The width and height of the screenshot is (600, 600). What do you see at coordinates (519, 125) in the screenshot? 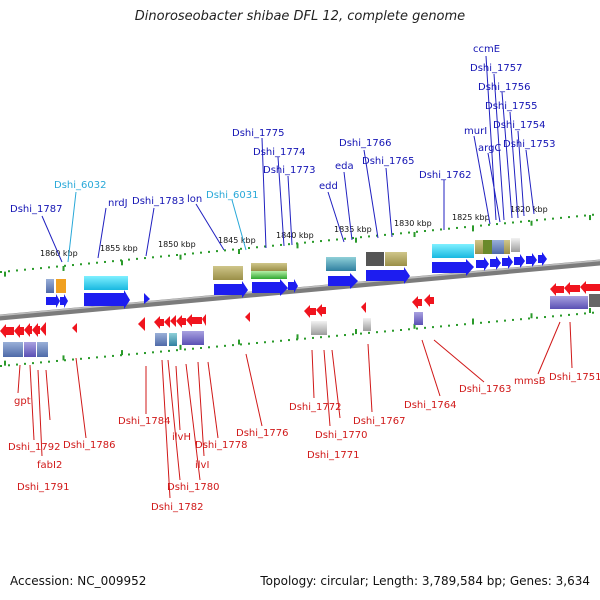
I see `gene-label-dshi-1754: Dshi_1754` at bounding box center [519, 125].